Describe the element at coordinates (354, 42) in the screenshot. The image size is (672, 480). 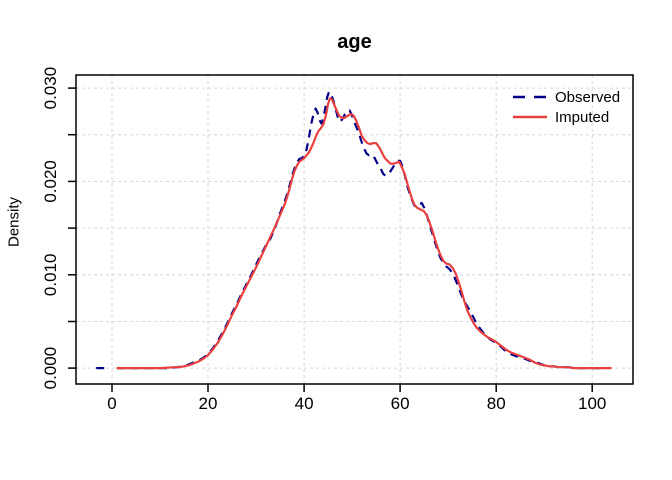
I see `chart-title: age` at that location.